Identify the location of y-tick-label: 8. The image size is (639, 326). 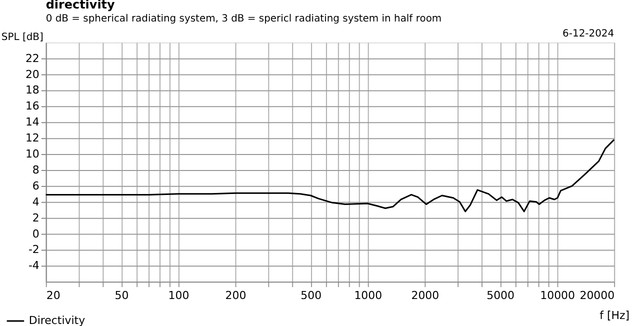
(36, 169).